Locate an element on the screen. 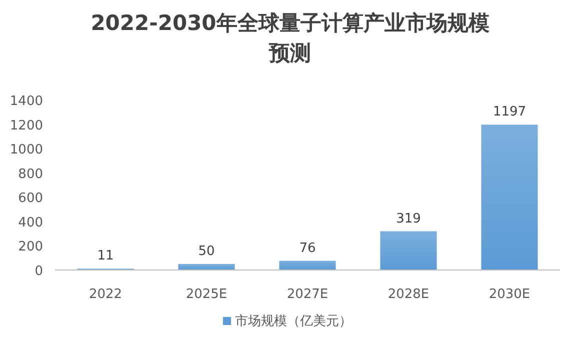 The height and width of the screenshot is (345, 575). x-tick-label: 2027E is located at coordinates (307, 294).